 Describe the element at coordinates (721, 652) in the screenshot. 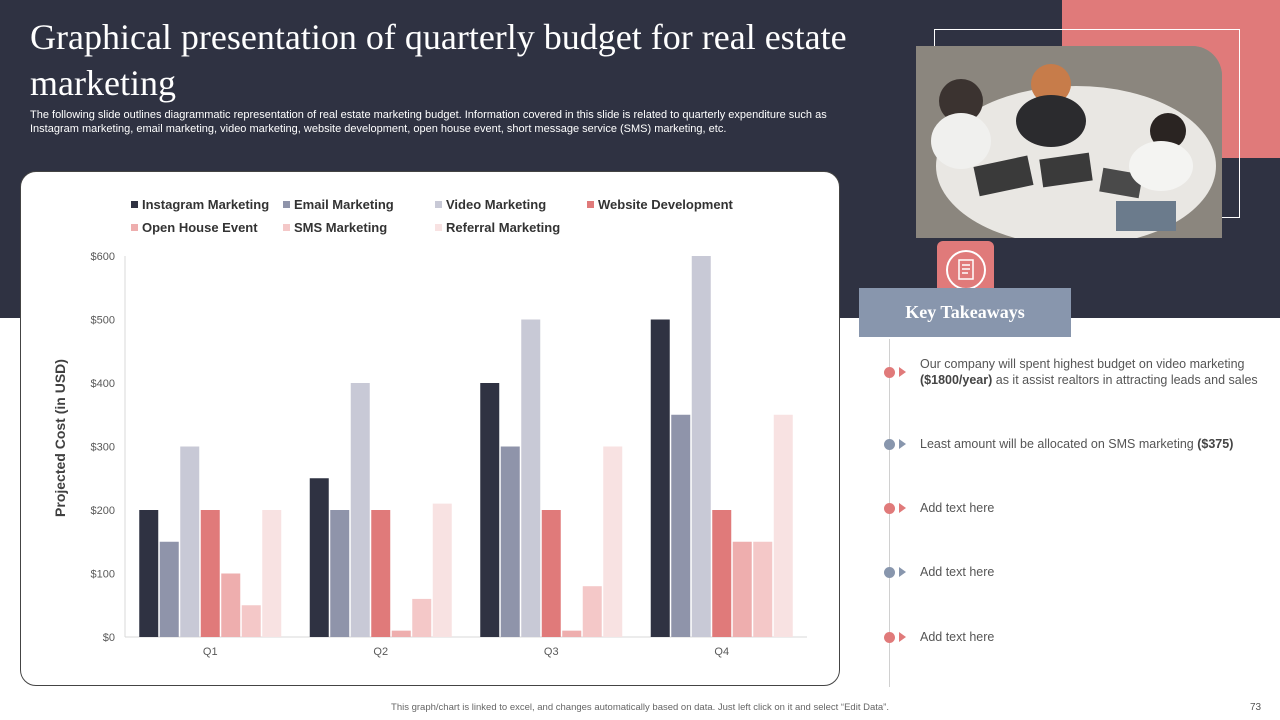

I see `x-tick-label: Q4` at that location.